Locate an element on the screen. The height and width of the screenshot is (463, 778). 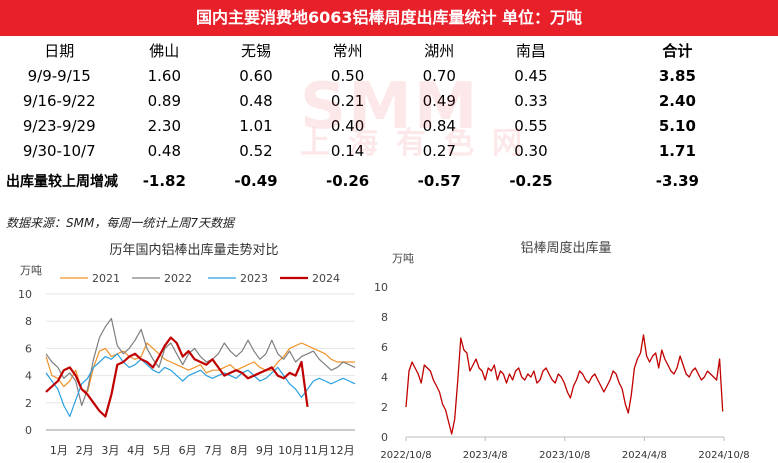
series-line-weekly is located at coordinates (564, 384).